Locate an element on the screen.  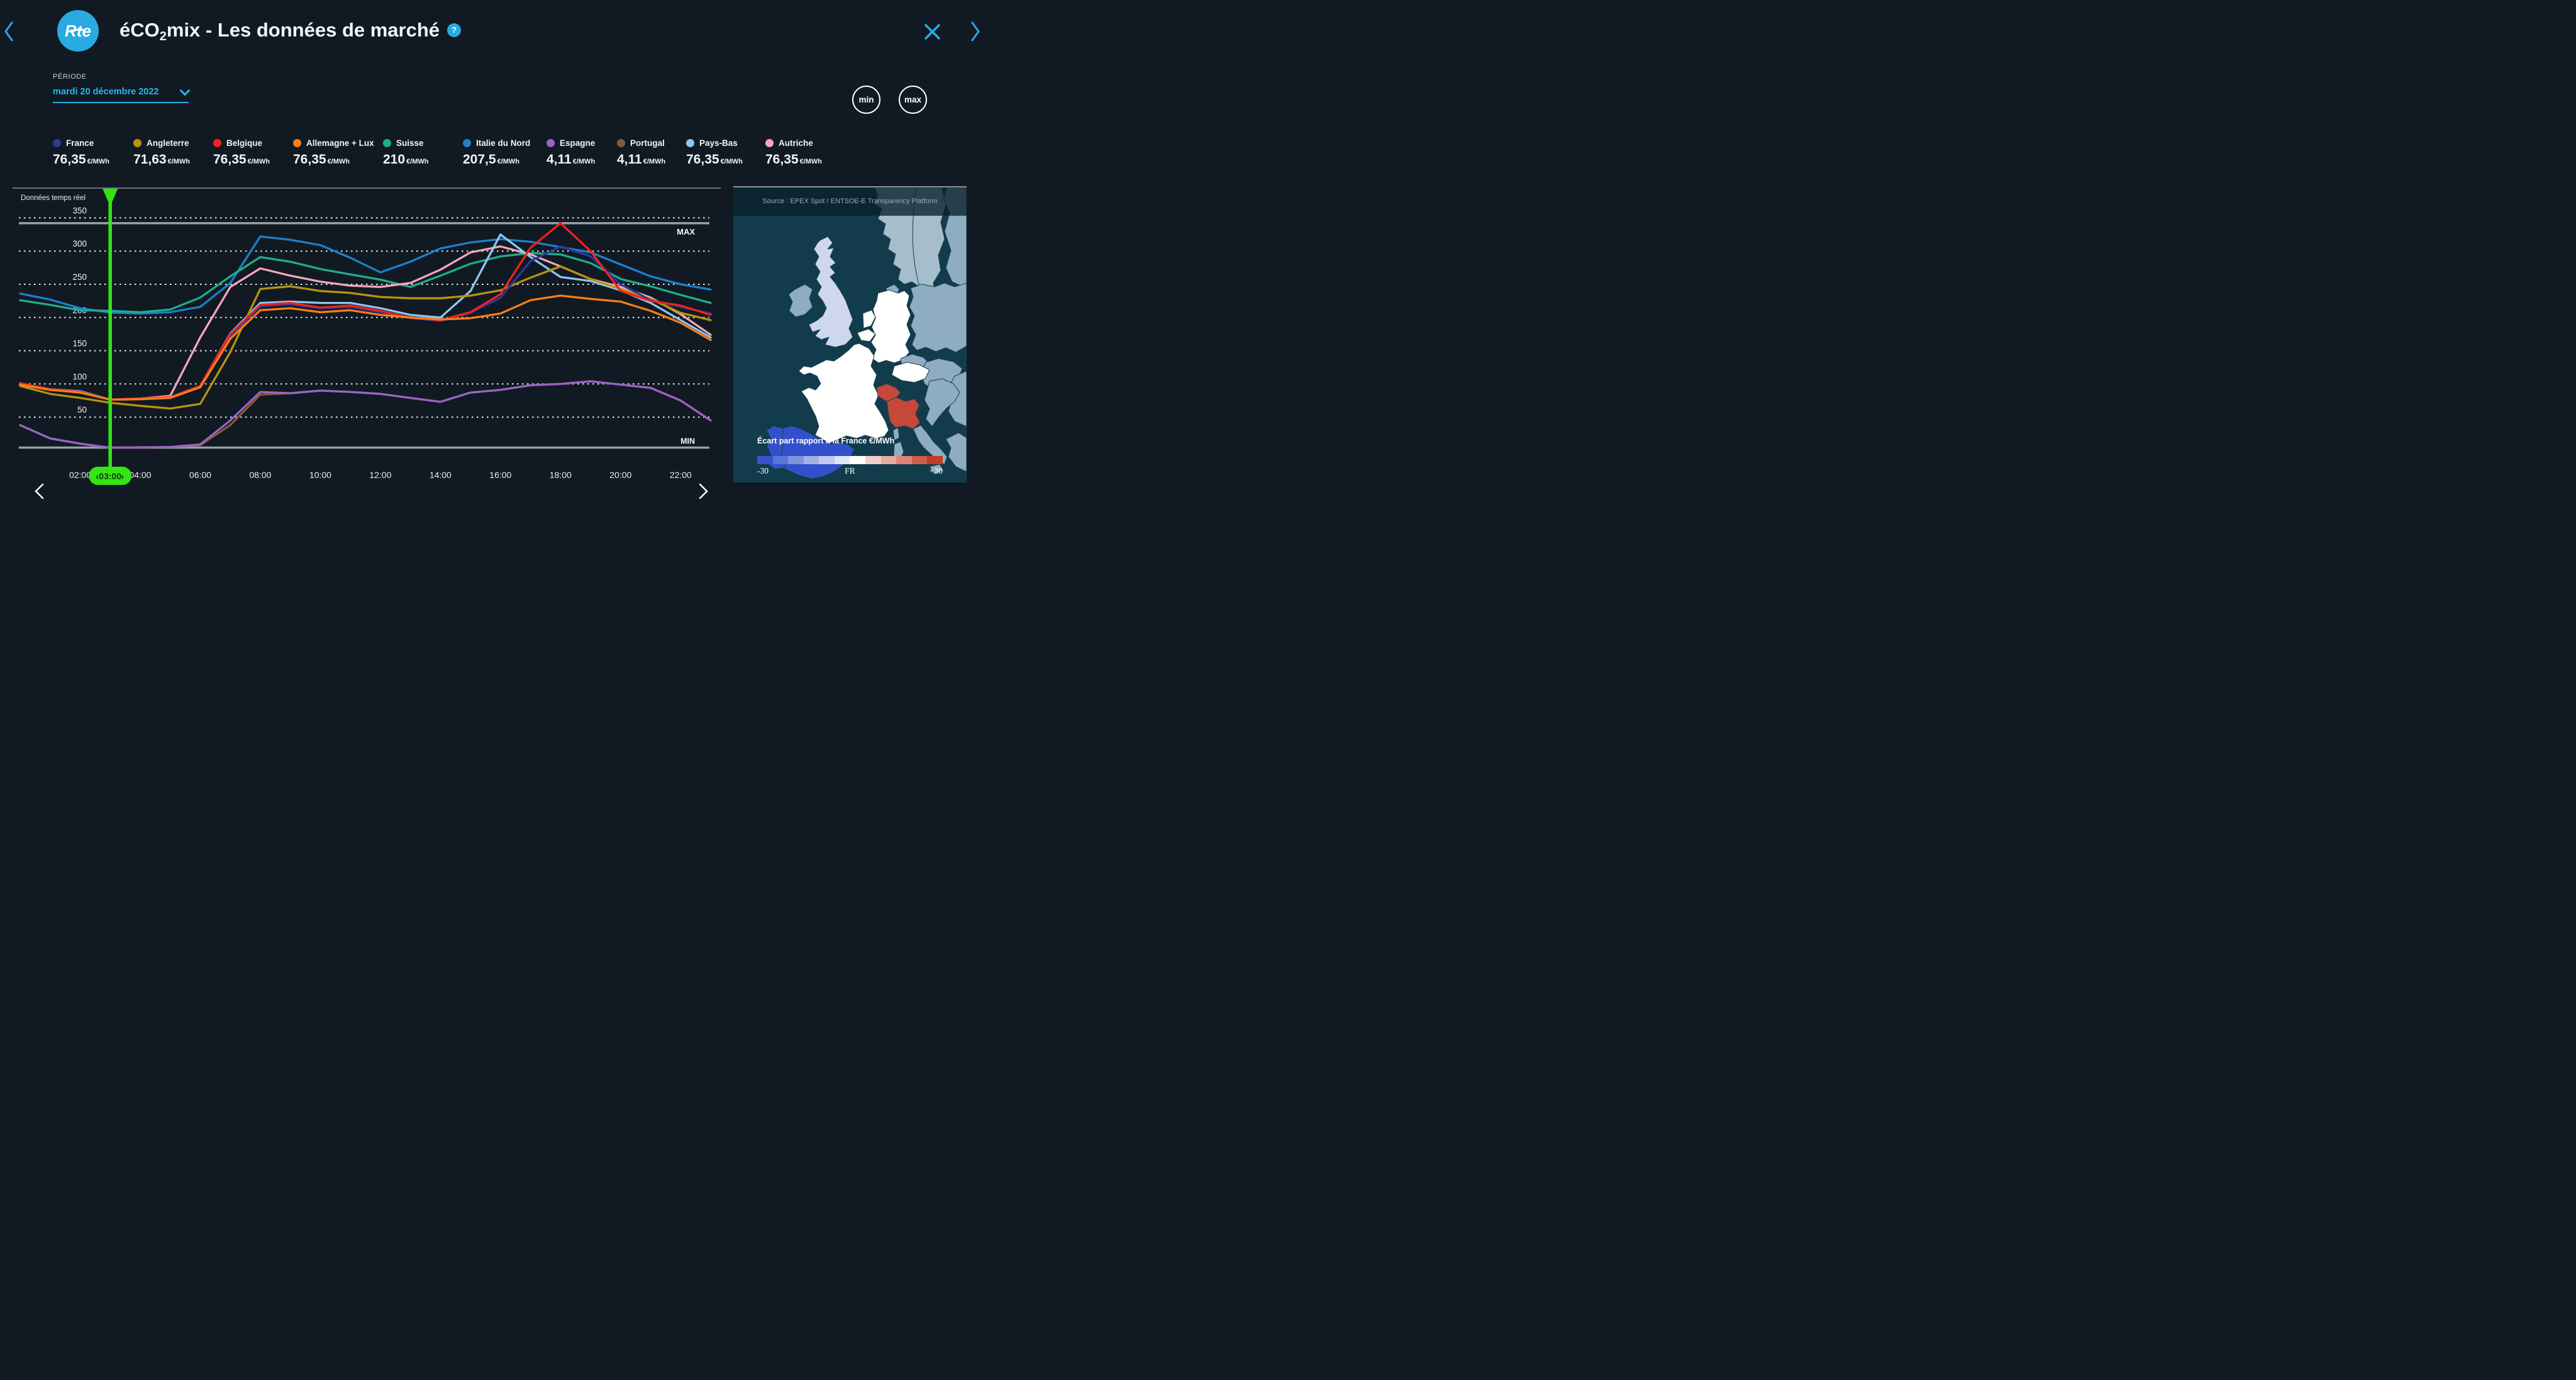
series-name: Suisse is located at coordinates (410, 143).